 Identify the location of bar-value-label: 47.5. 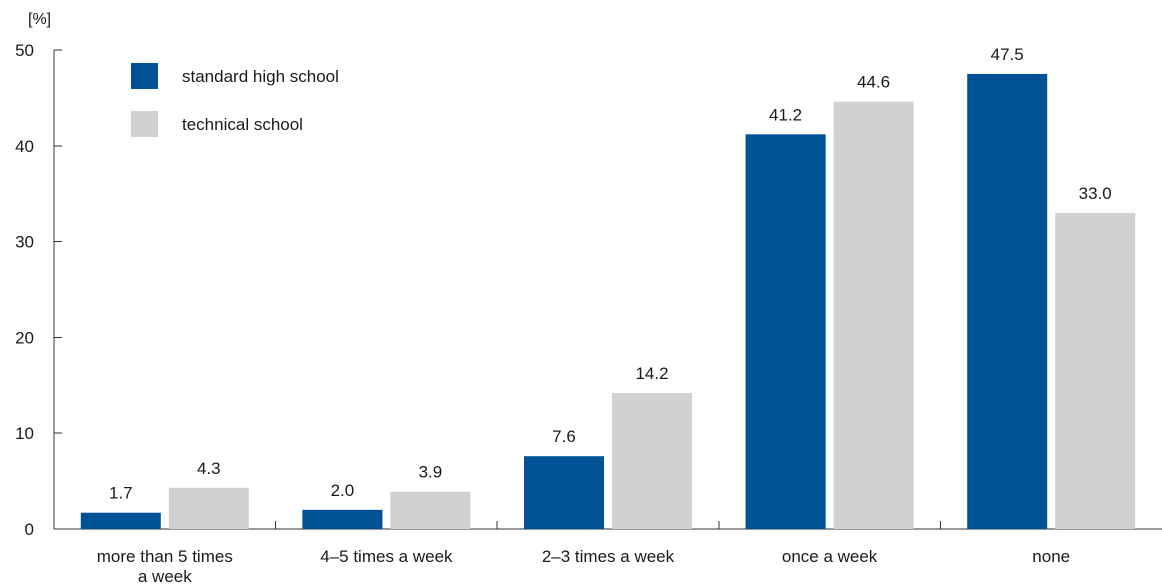
(1007, 54).